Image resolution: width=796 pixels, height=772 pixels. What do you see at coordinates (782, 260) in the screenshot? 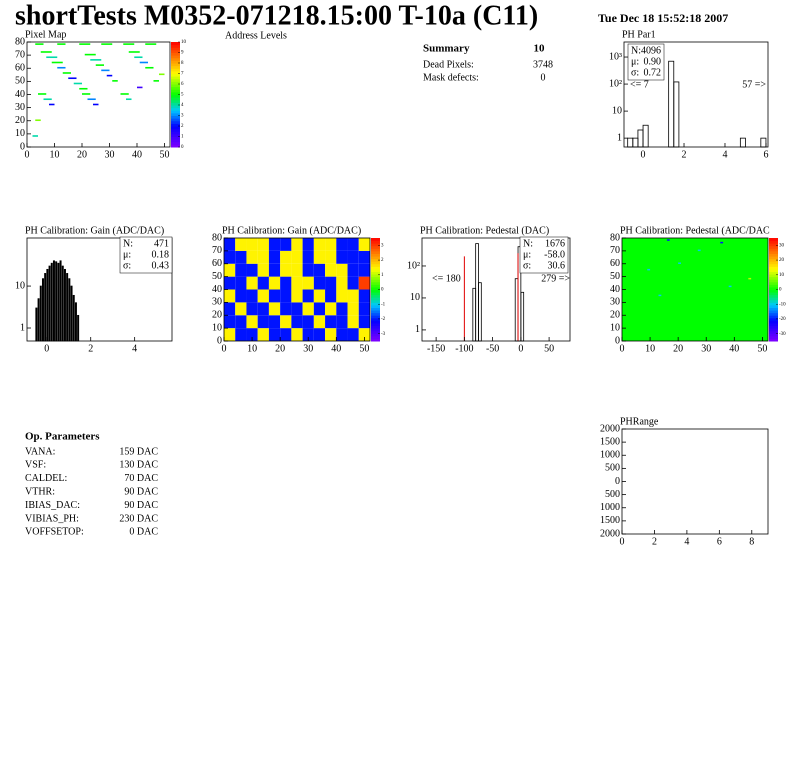
I see `palette-label: 20` at bounding box center [782, 260].